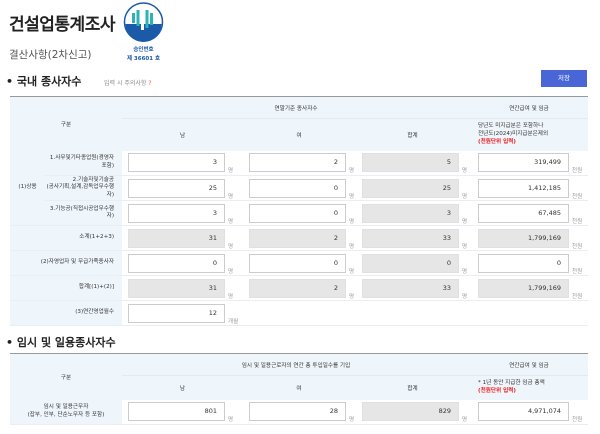  What do you see at coordinates (511, 383) in the screenshot?
I see `pay-note-1: * 1년 동안 지급한 임금 총액` at bounding box center [511, 383].